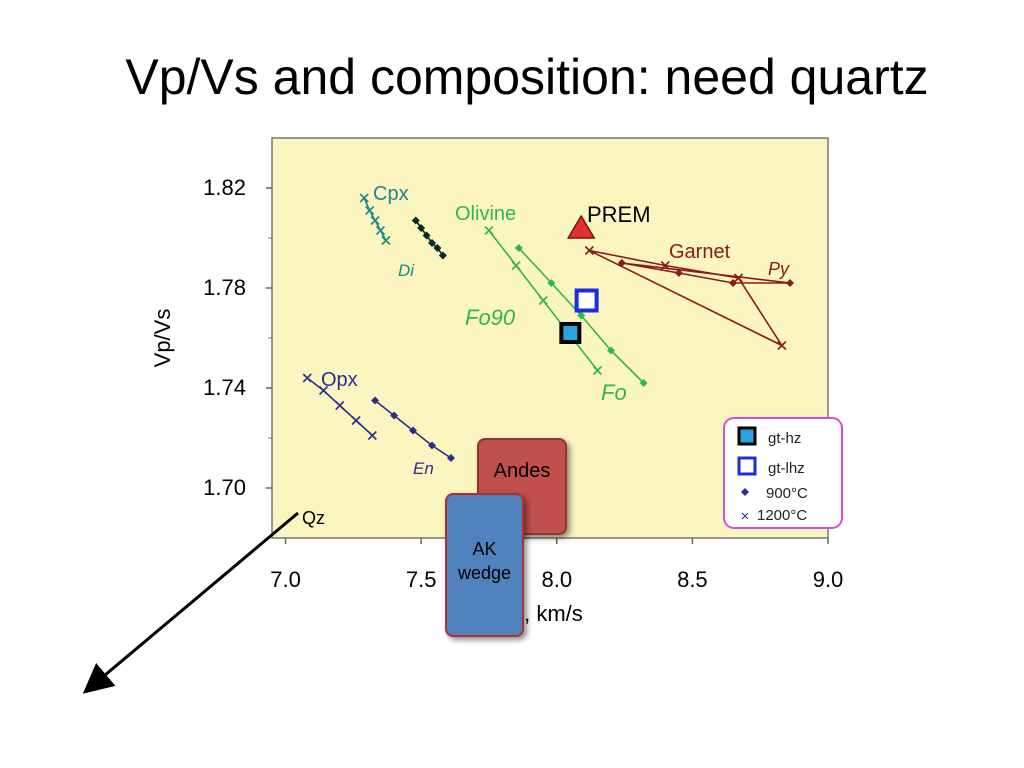 The image size is (1024, 768). Describe the element at coordinates (556, 579) in the screenshot. I see `x-tick-label: 8.0` at that location.